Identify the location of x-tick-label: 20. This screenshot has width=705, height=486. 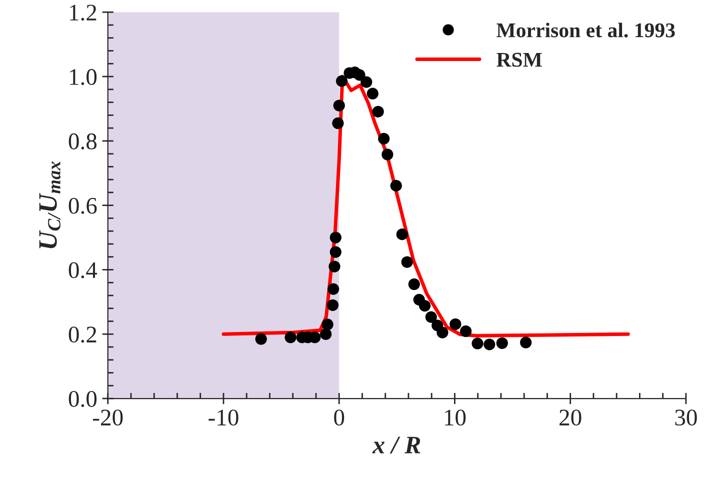
(571, 418).